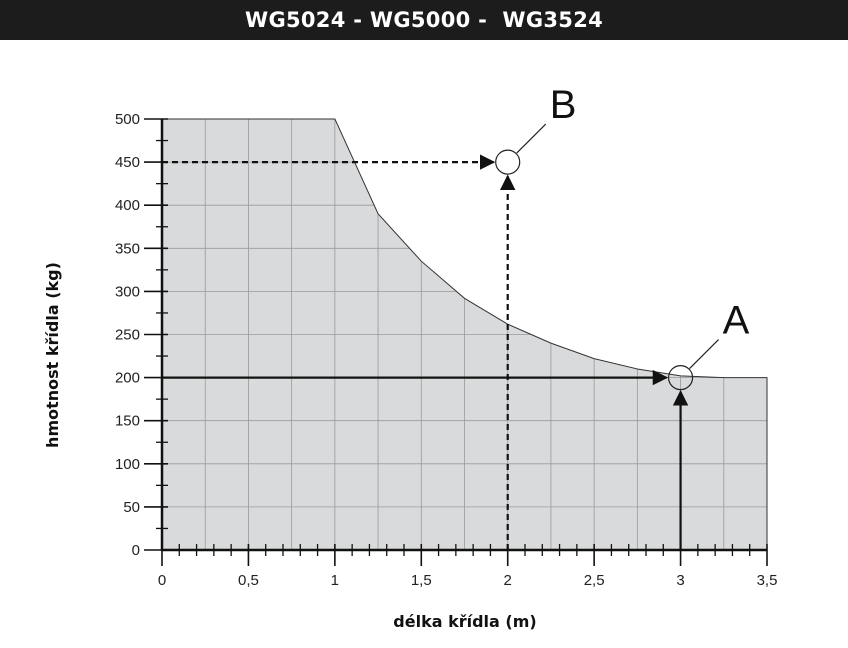  Describe the element at coordinates (127, 248) in the screenshot. I see `y-tick-label: 350` at that location.